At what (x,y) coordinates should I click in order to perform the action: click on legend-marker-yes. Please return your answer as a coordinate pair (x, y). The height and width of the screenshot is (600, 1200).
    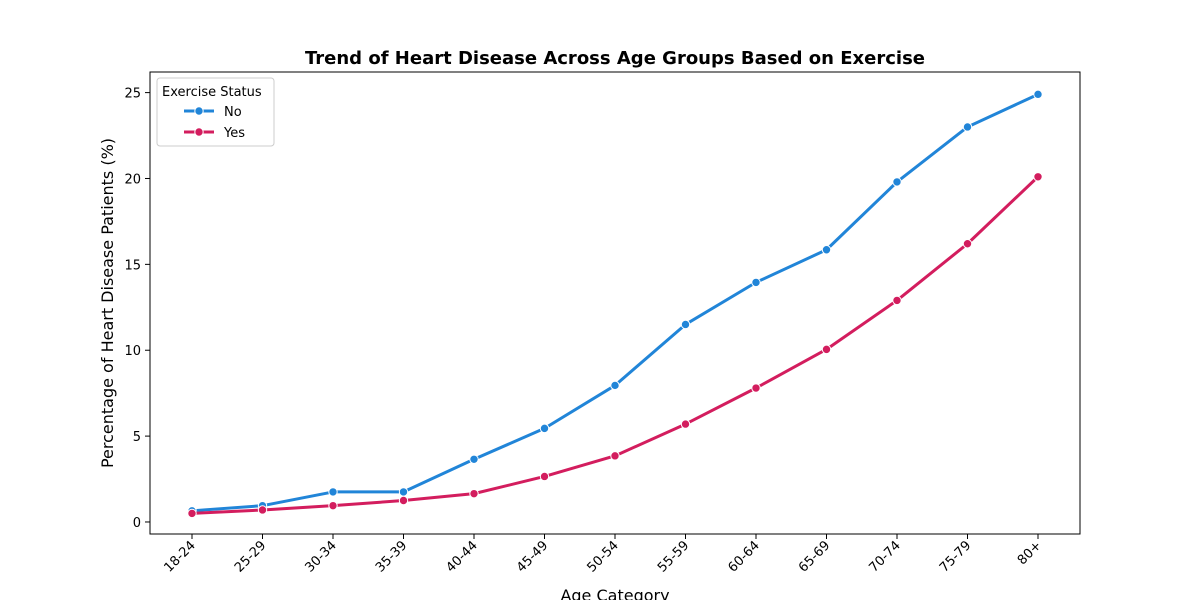
    Looking at the image, I should click on (199, 132).